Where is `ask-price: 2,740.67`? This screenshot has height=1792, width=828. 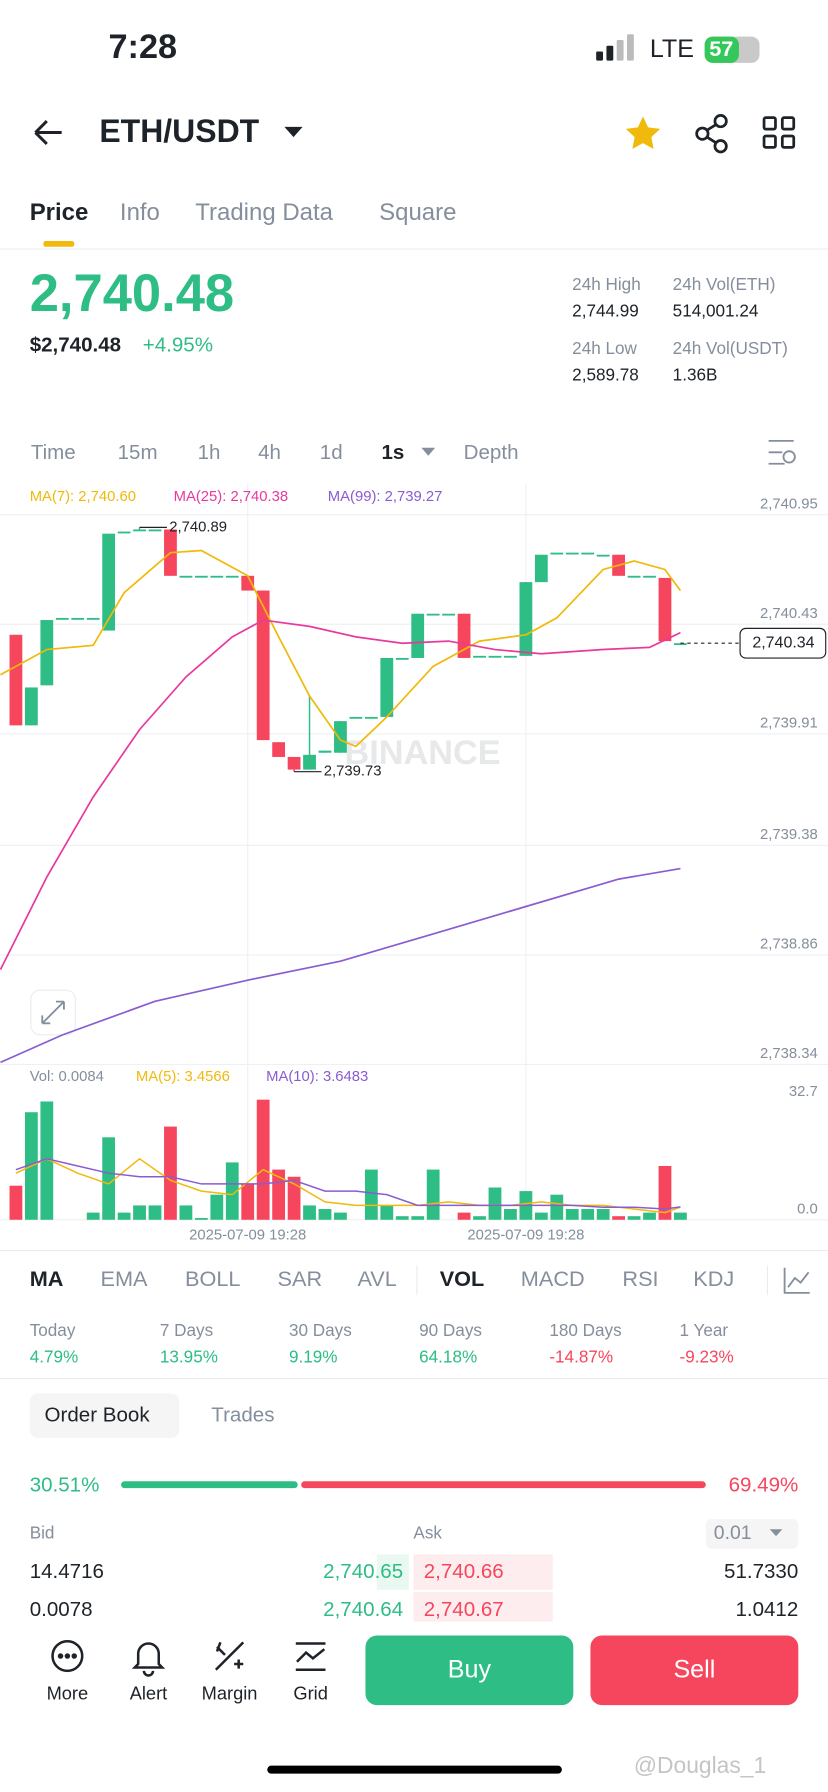 ask-price: 2,740.67 is located at coordinates (464, 1609).